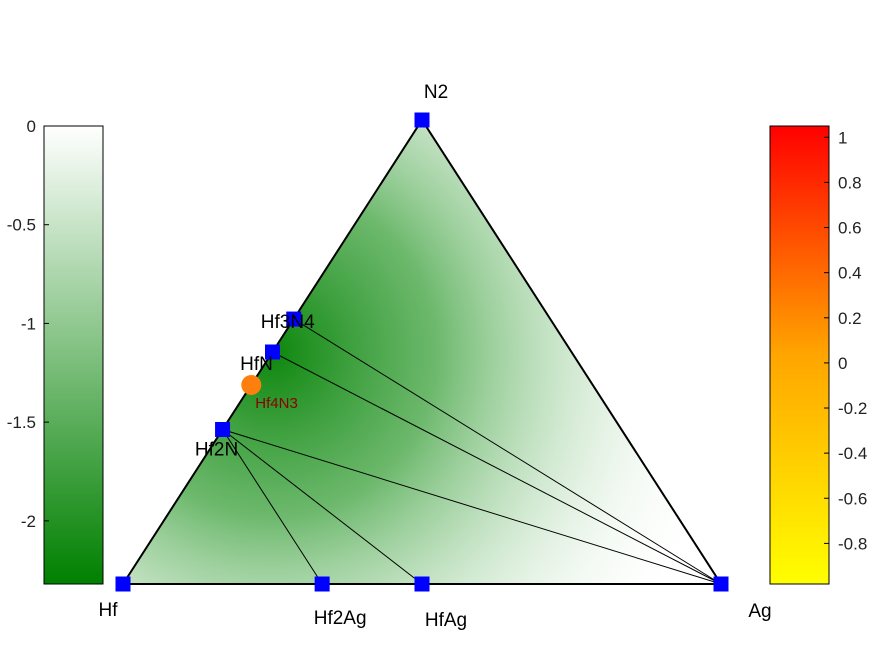 This screenshot has width=875, height=656. I want to click on colorbar-tick-label: -0.2, so click(852, 408).